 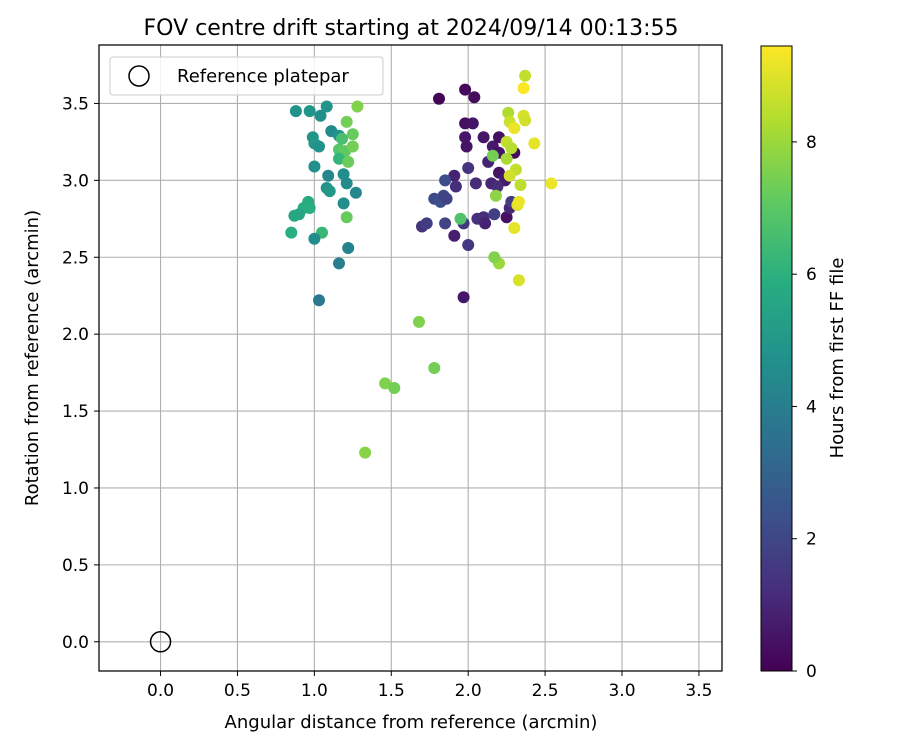 What do you see at coordinates (411, 722) in the screenshot?
I see `x-axis-title: Angular distance from reference (arcmin)` at bounding box center [411, 722].